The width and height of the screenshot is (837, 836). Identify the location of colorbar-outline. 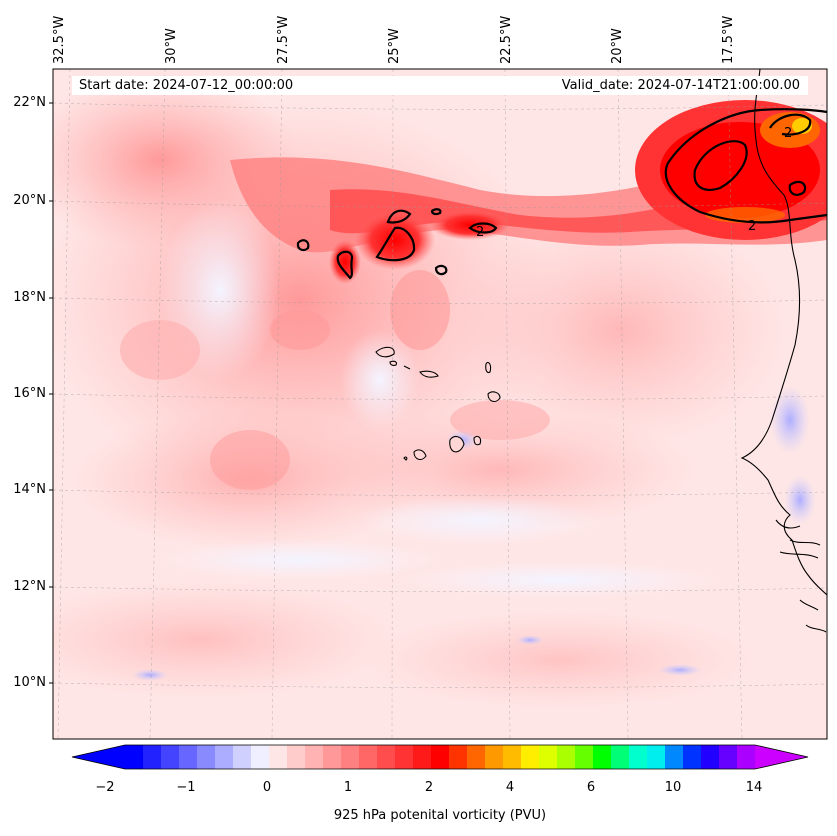
(440, 757).